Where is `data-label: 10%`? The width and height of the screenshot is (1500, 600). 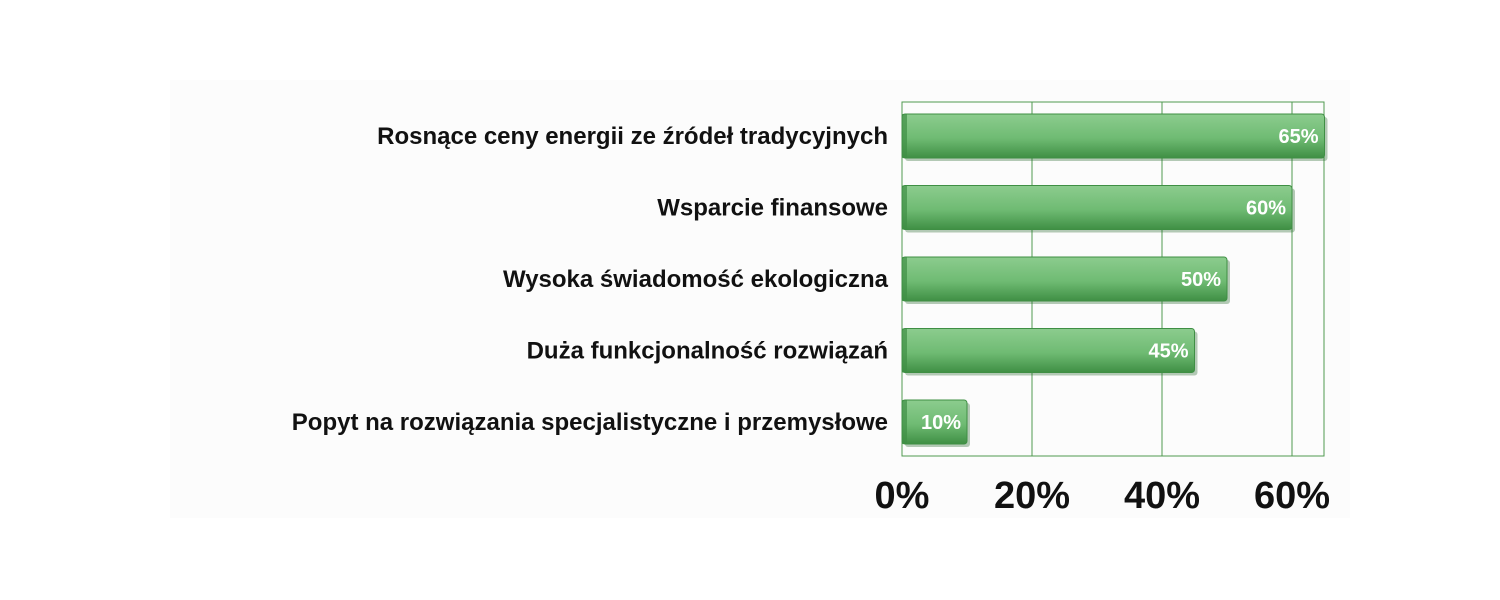
data-label: 10% is located at coordinates (941, 423).